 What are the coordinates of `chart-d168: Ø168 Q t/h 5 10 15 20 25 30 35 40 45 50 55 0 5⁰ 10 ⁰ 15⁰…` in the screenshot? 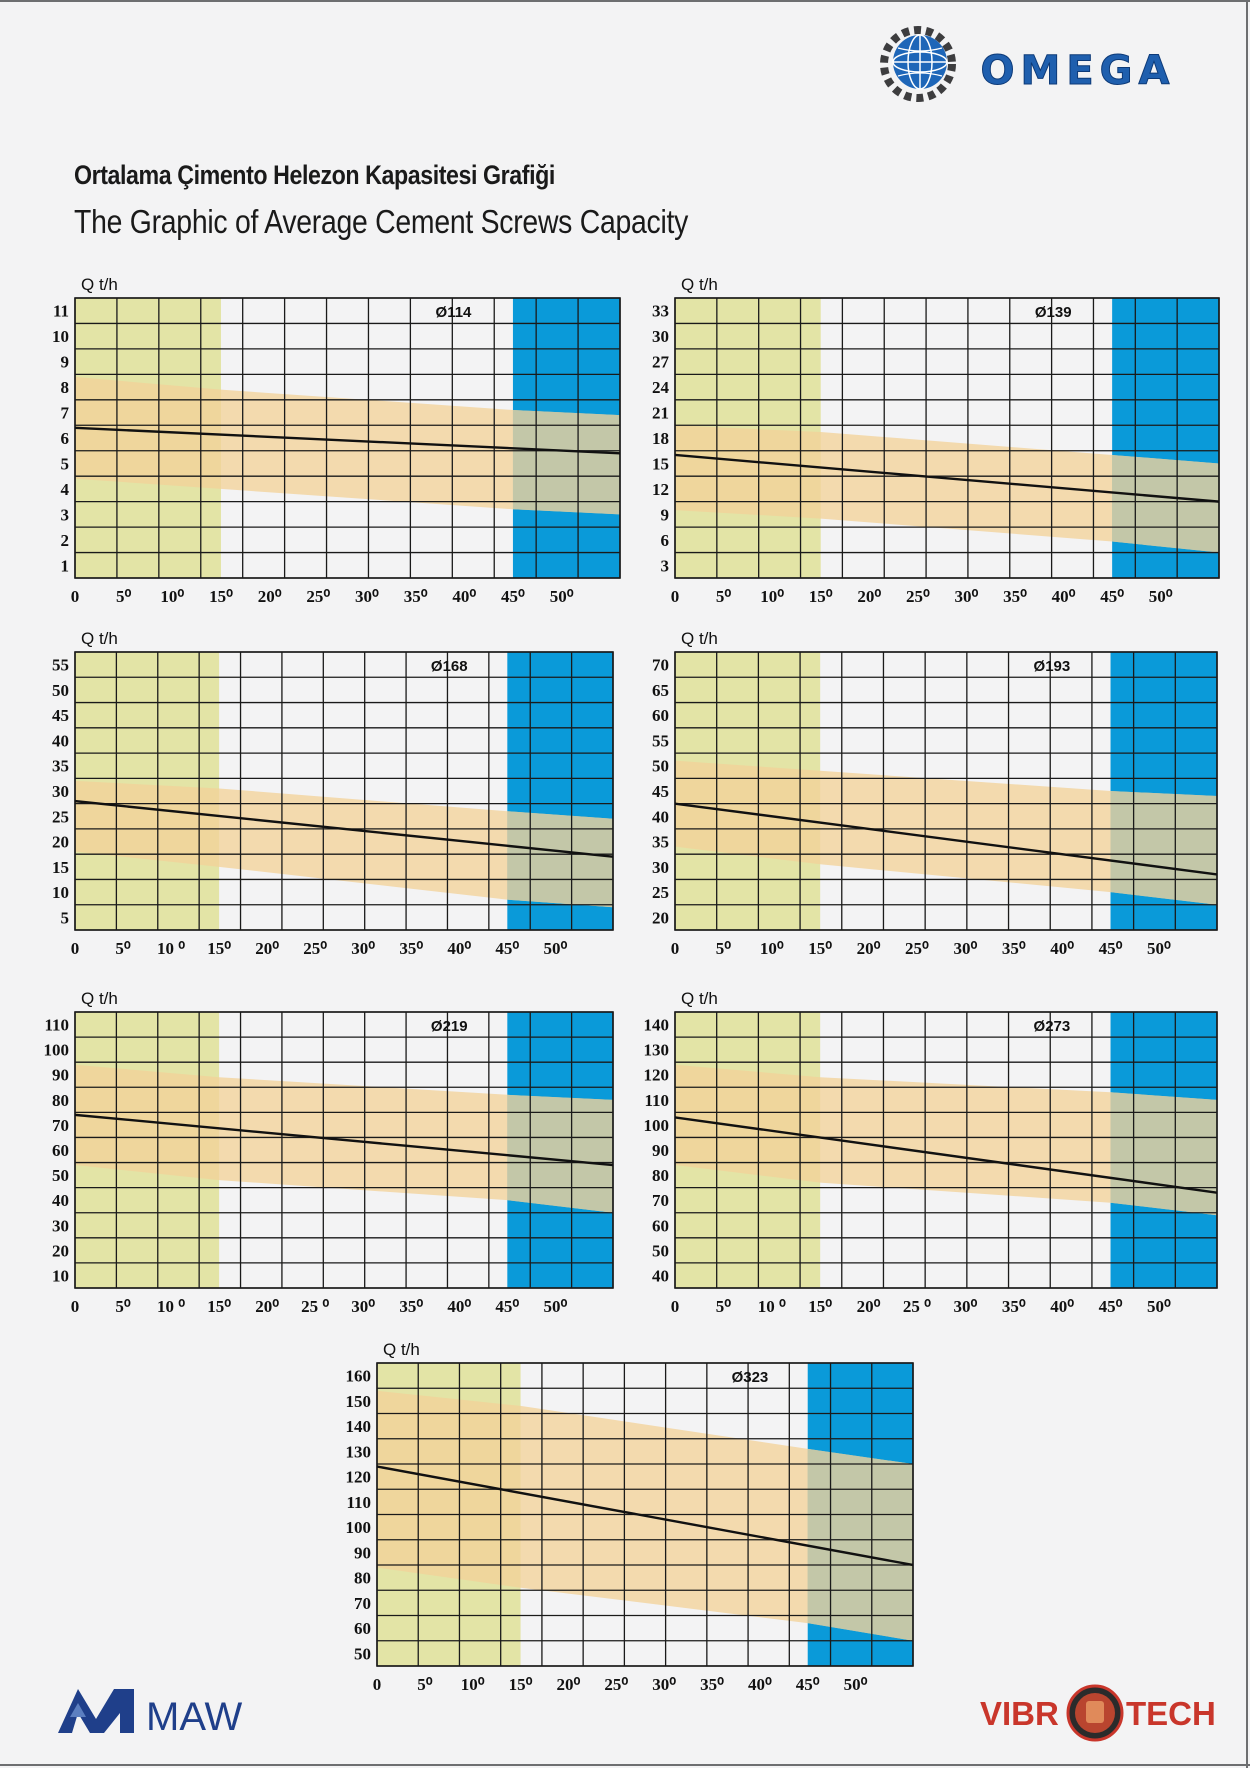 It's located at (333, 793).